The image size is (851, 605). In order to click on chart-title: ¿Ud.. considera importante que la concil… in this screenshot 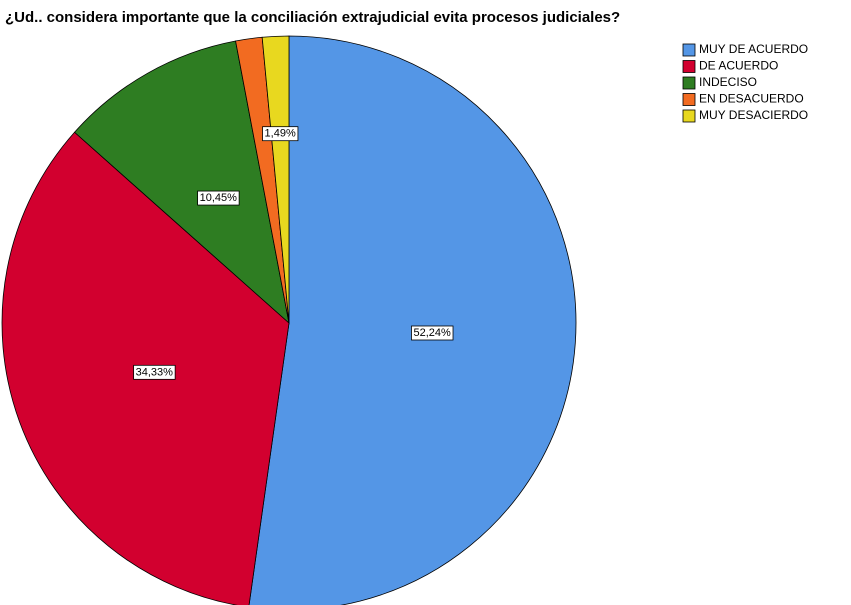, I will do `click(312, 17)`.